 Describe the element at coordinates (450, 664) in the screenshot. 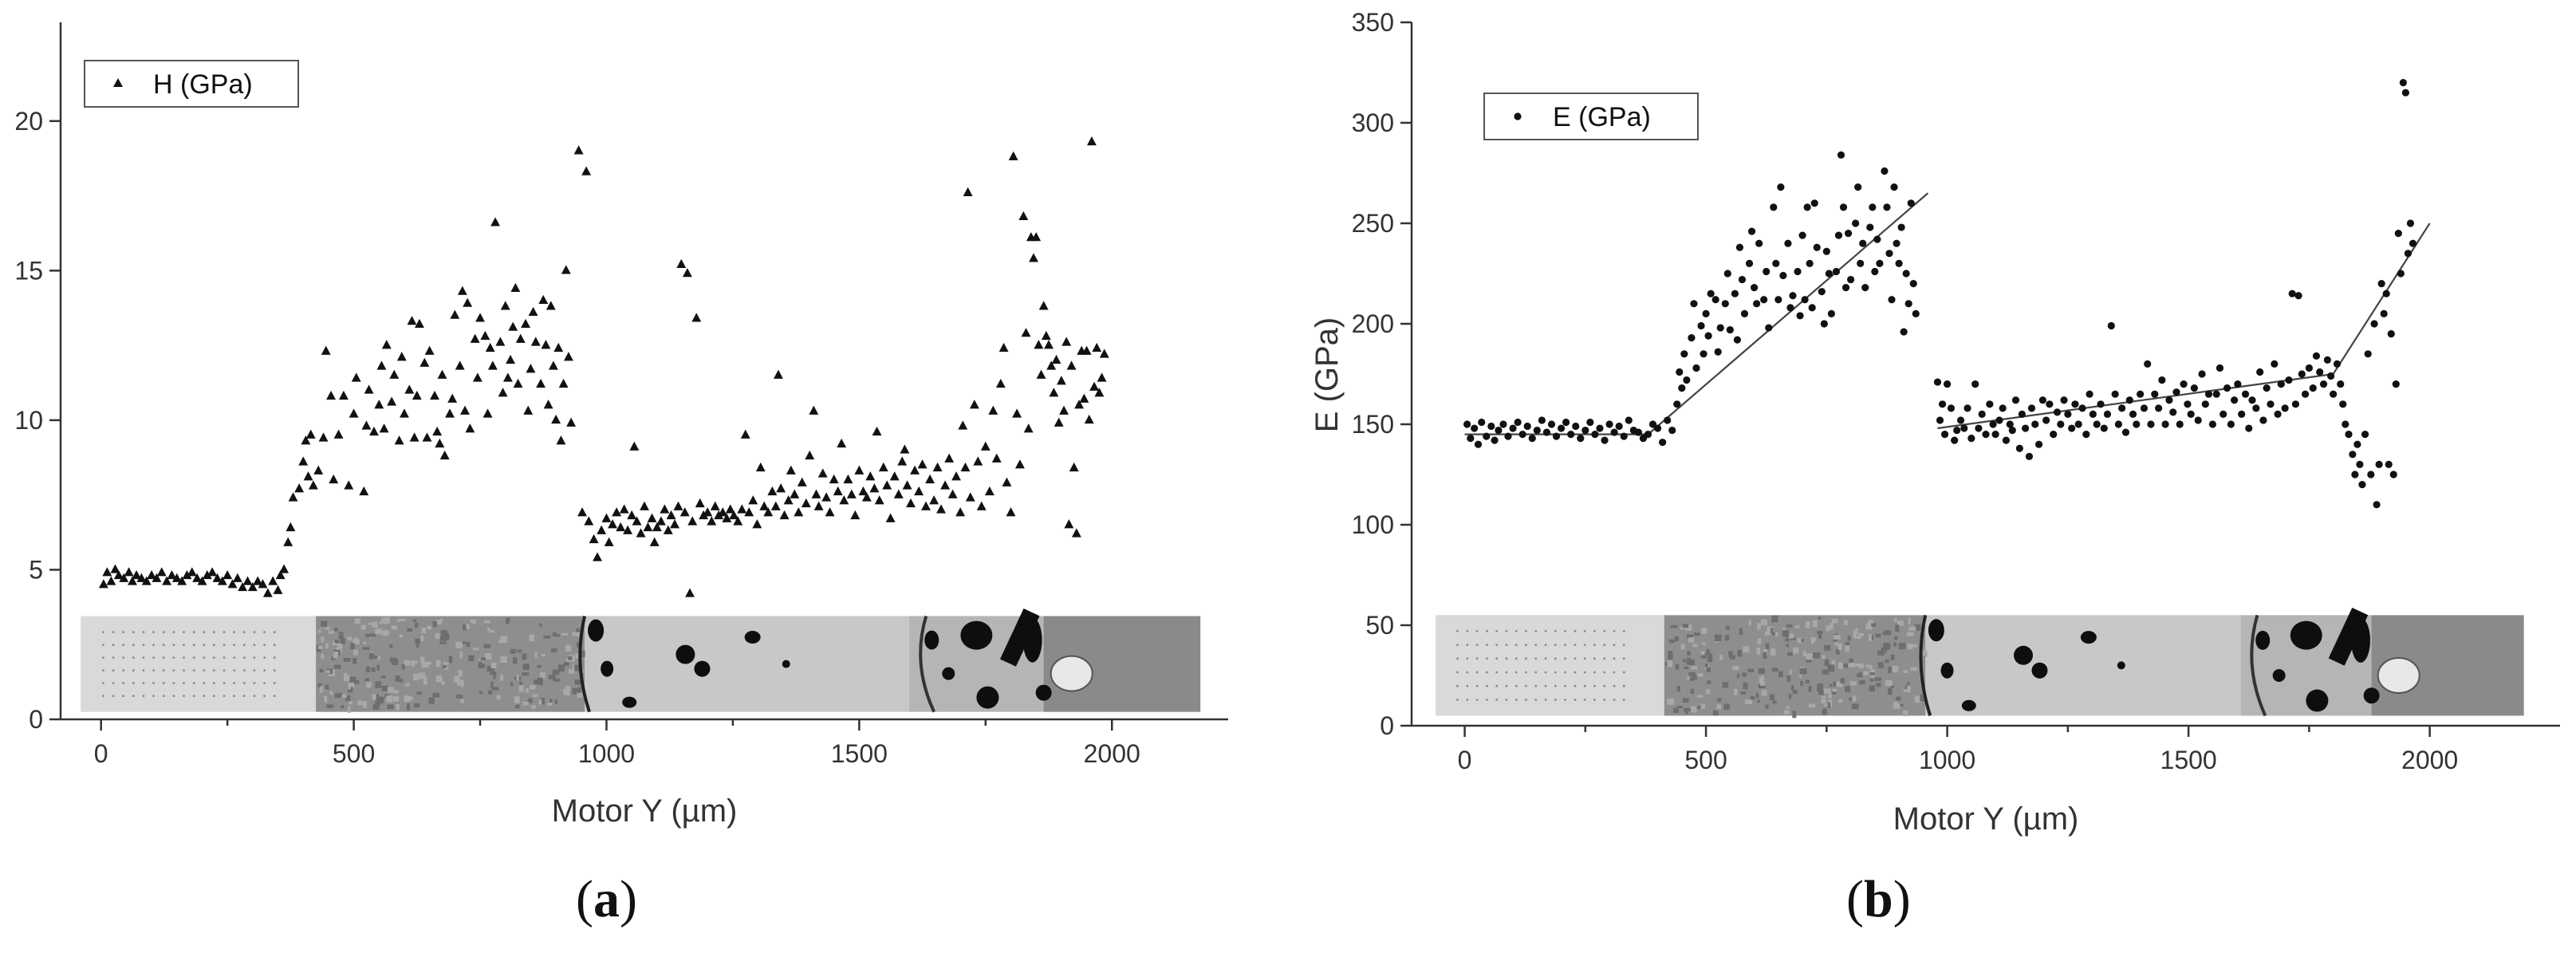

I see `micrograph-zone` at that location.